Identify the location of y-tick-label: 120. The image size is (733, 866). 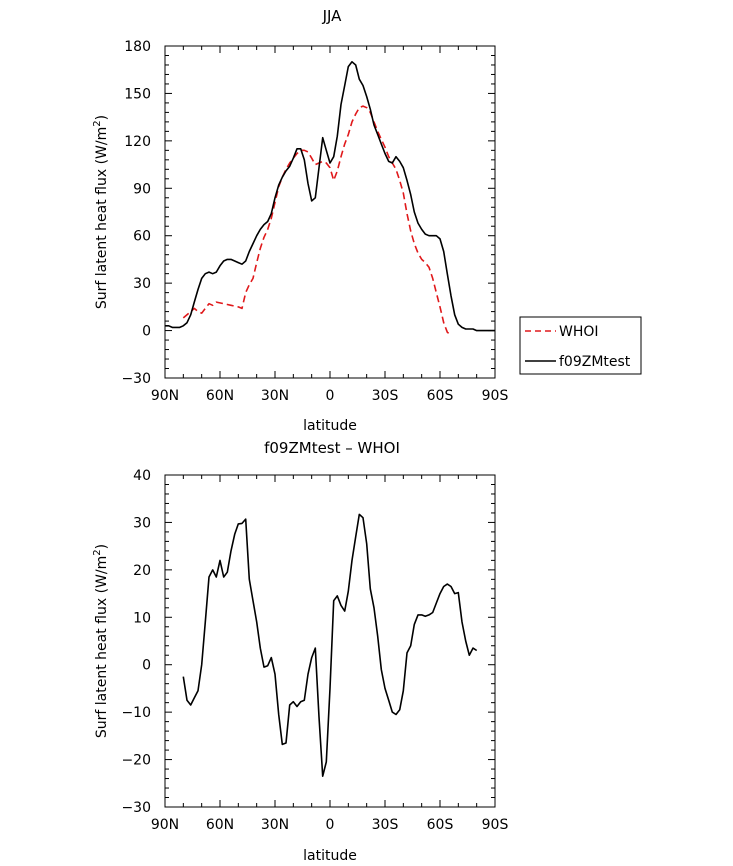
(137, 142).